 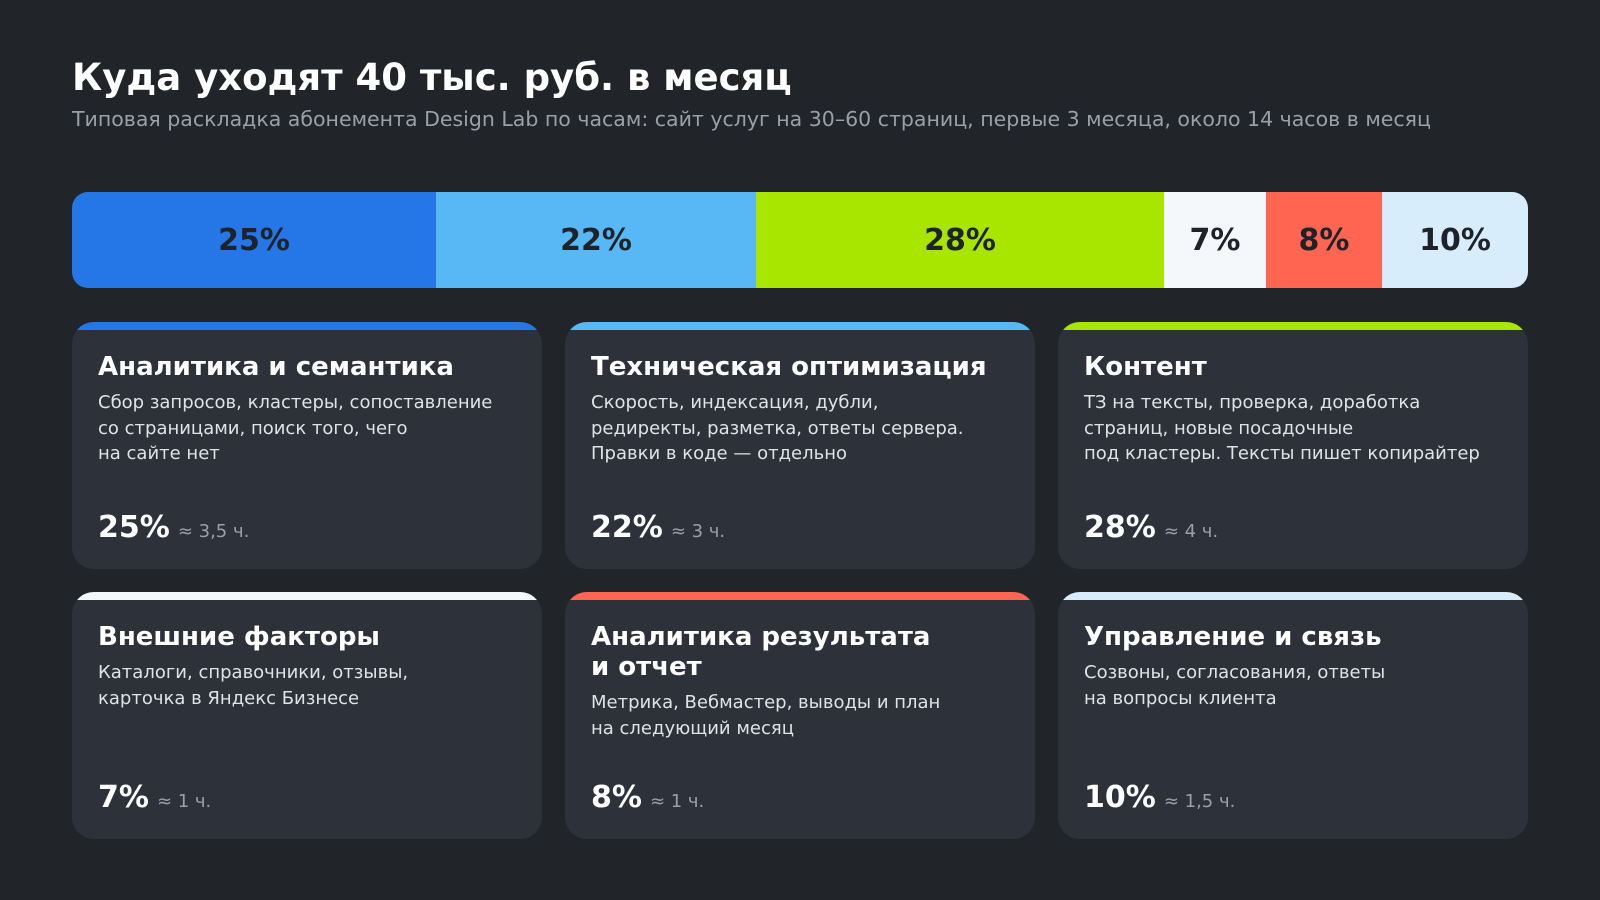 I want to click on card-hours: ≈ 3 ч., so click(x=698, y=531).